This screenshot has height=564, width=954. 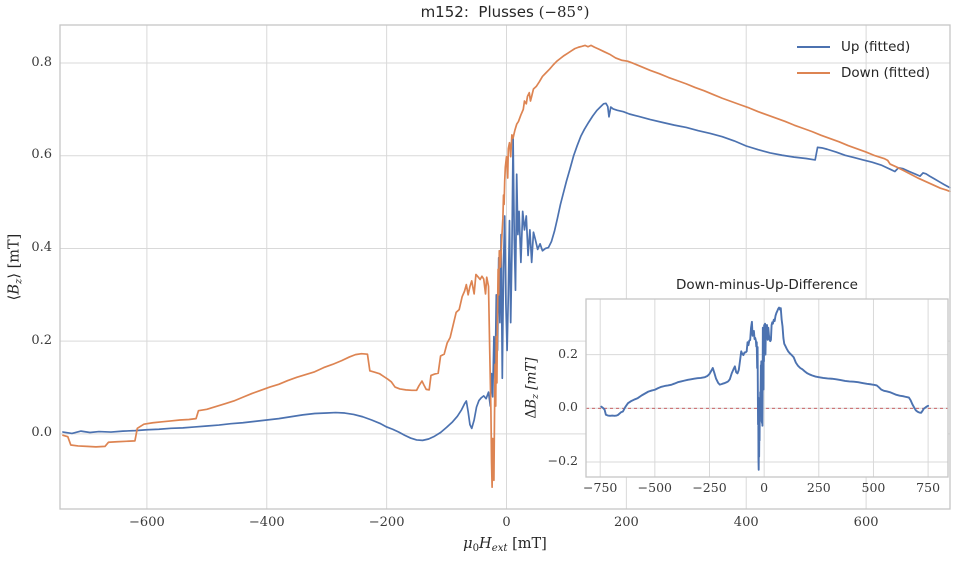 What do you see at coordinates (505, 545) in the screenshot?
I see `x-axis-label: μ0Hext [mT]` at bounding box center [505, 545].